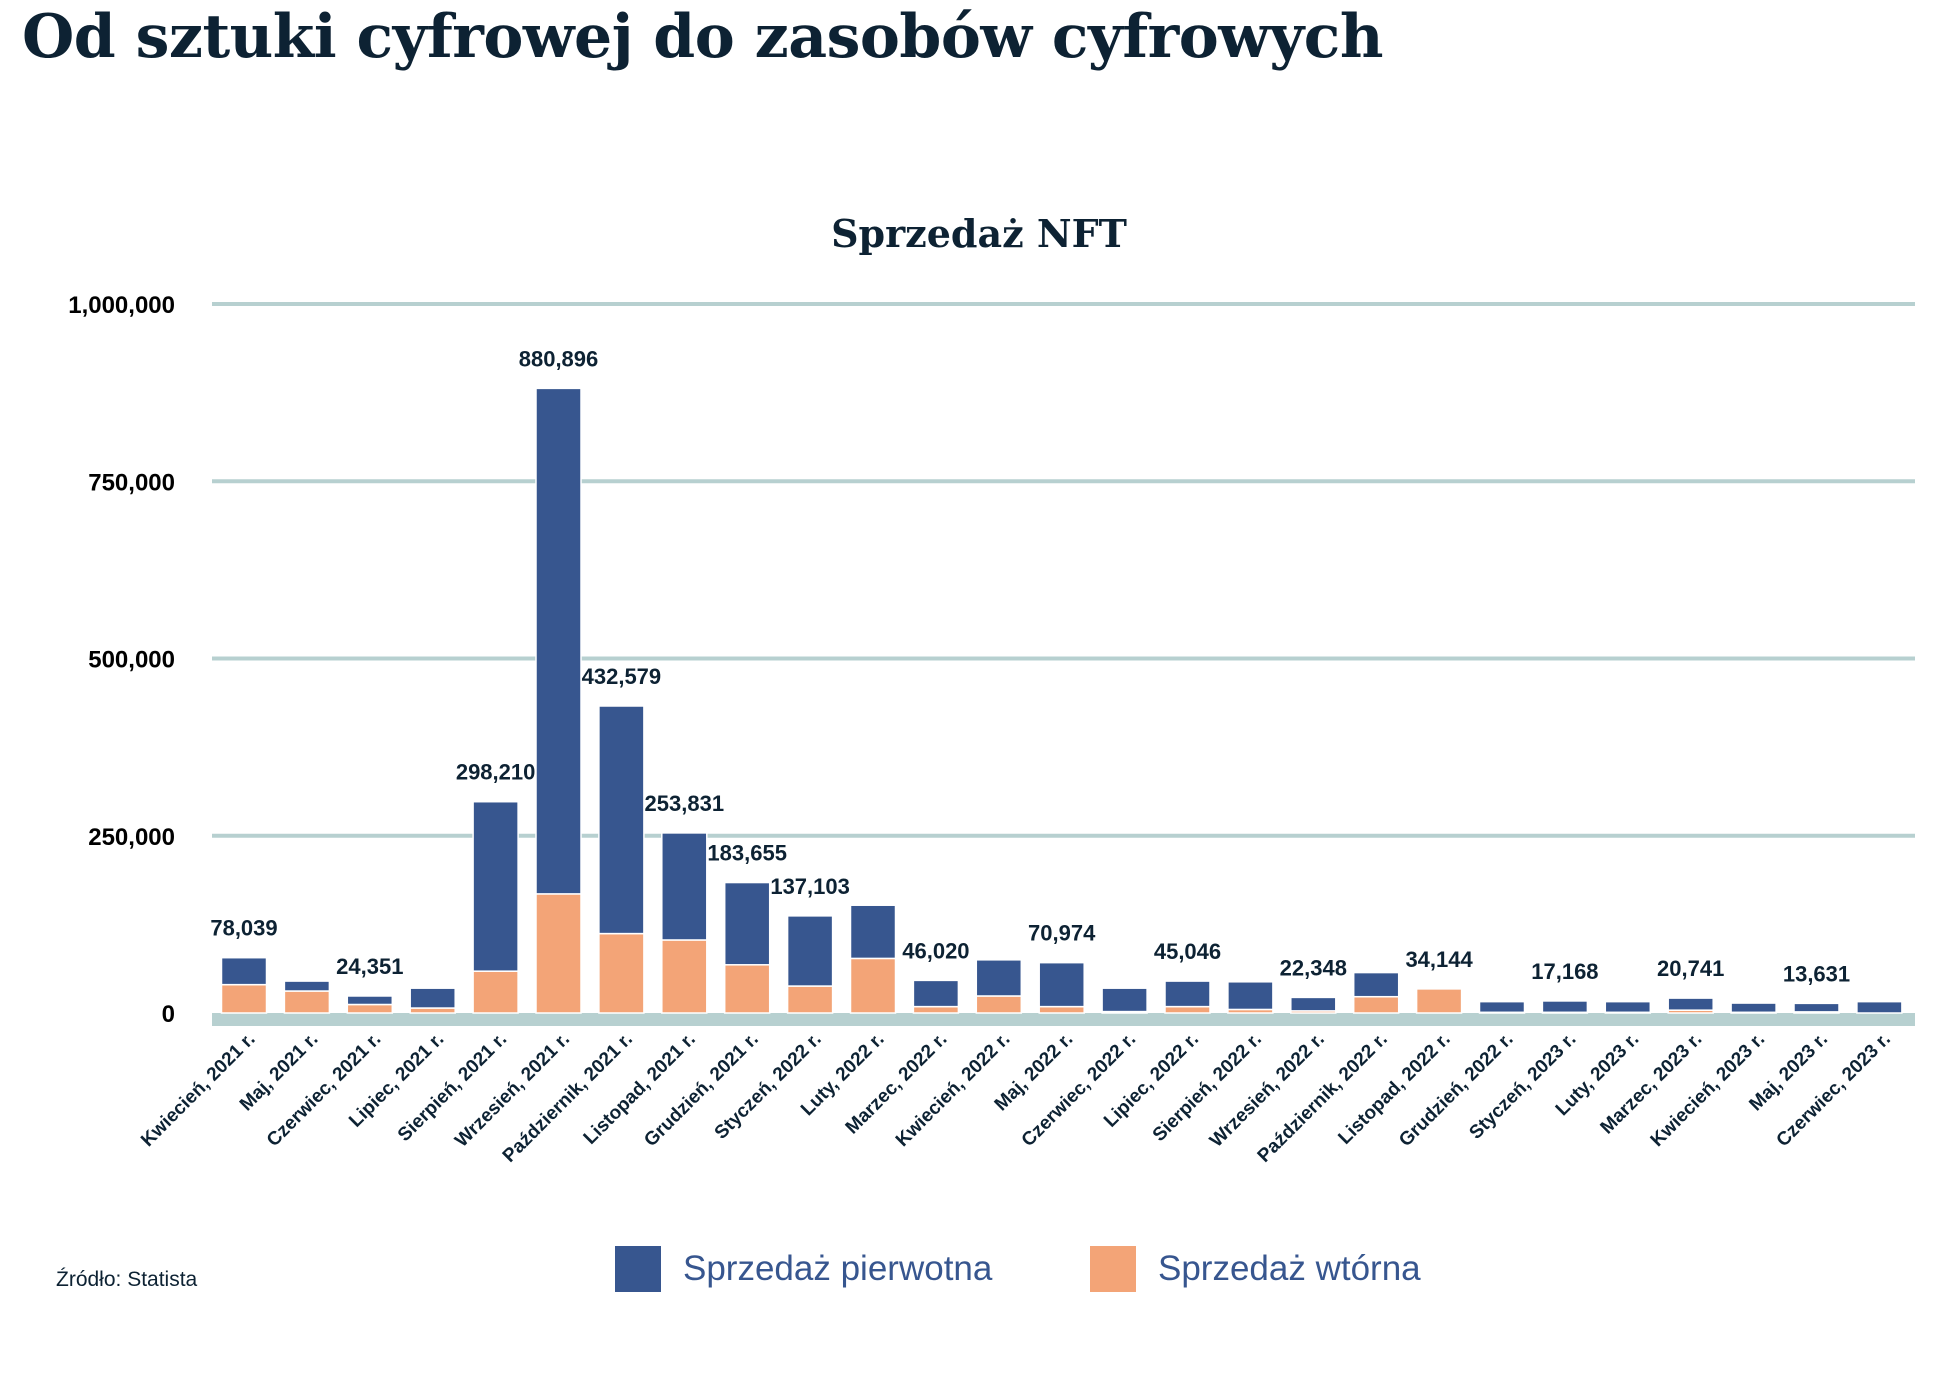 Image resolution: width=1940 pixels, height=1397 pixels. What do you see at coordinates (496, 772) in the screenshot?
I see `data-label: 298,210` at bounding box center [496, 772].